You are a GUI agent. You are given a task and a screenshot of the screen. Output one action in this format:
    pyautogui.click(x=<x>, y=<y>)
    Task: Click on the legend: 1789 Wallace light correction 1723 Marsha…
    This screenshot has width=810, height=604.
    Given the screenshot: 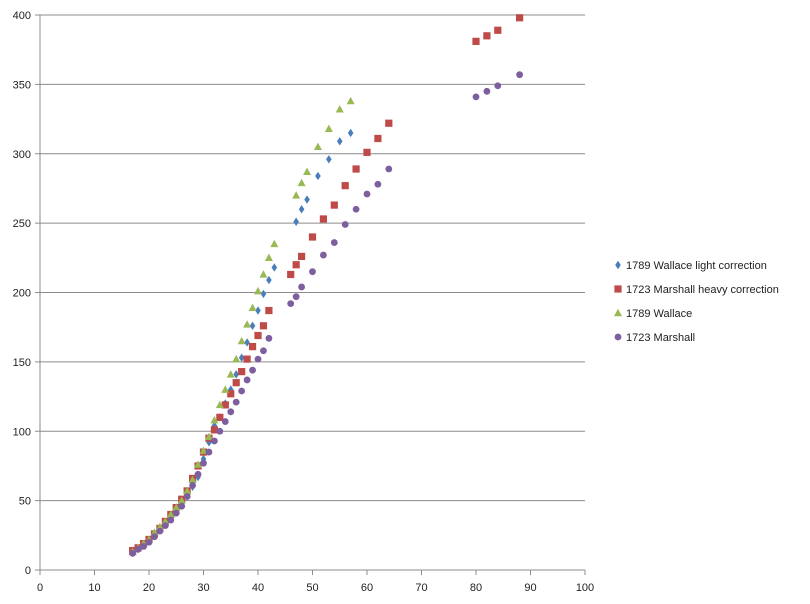 What is the action you would take?
    pyautogui.click(x=696, y=302)
    